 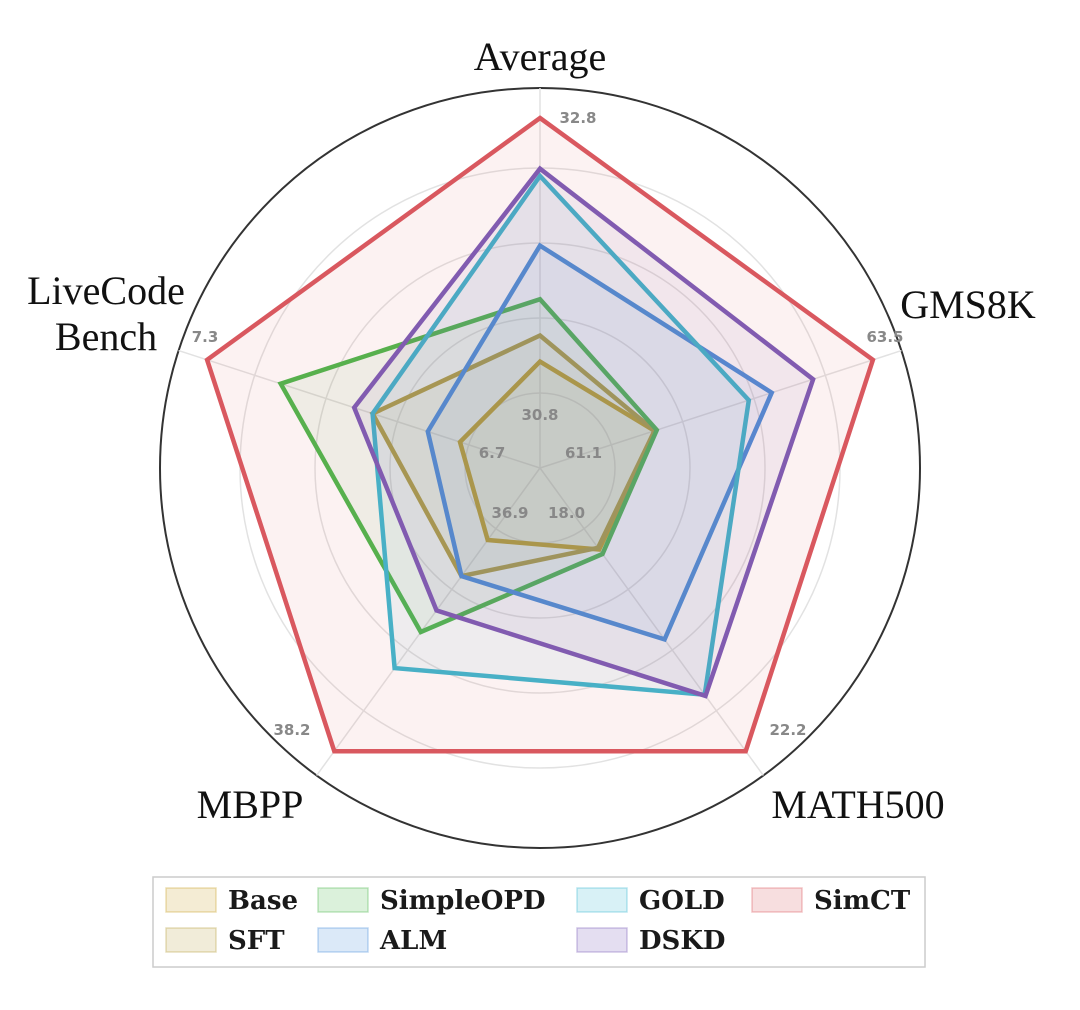 I want to click on legend-swatch-sft, so click(x=191, y=940).